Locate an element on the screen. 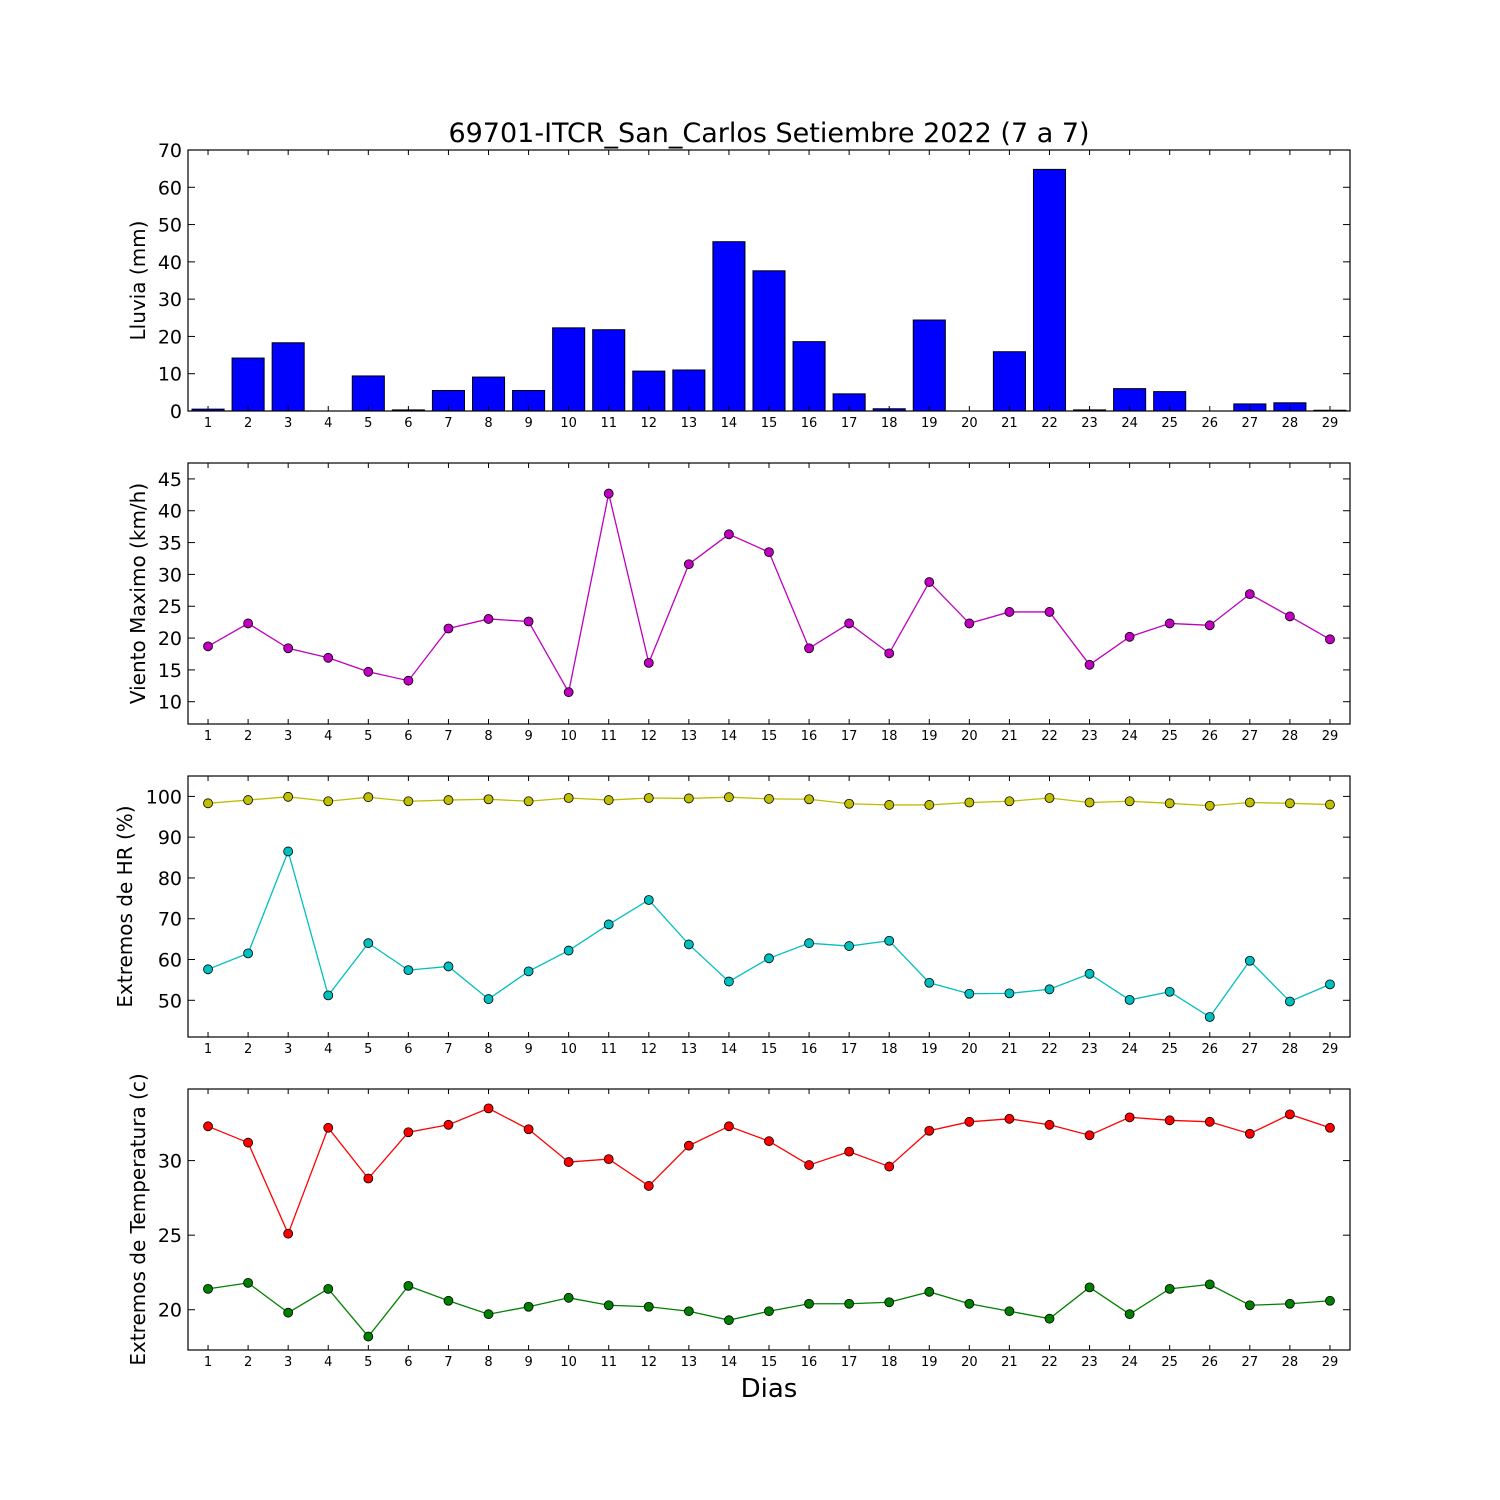  rain-xtick-label: 4 is located at coordinates (328, 423).